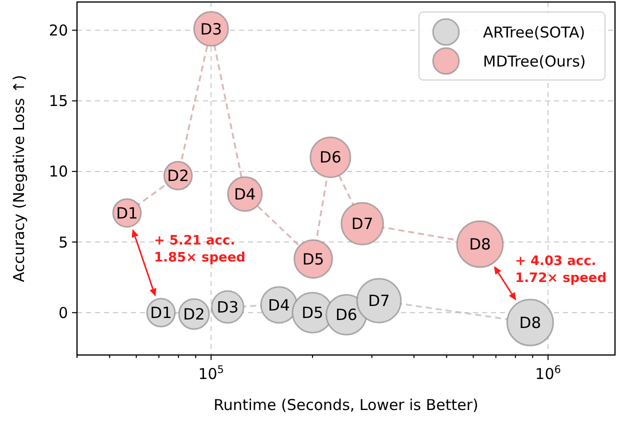  What do you see at coordinates (211, 373) in the screenshot?
I see `x-tick-label: 10$^{5}$` at bounding box center [211, 373].